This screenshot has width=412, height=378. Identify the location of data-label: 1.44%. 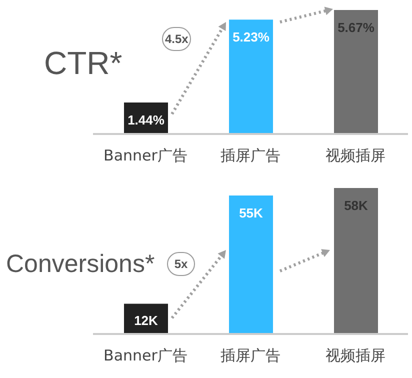
(146, 120).